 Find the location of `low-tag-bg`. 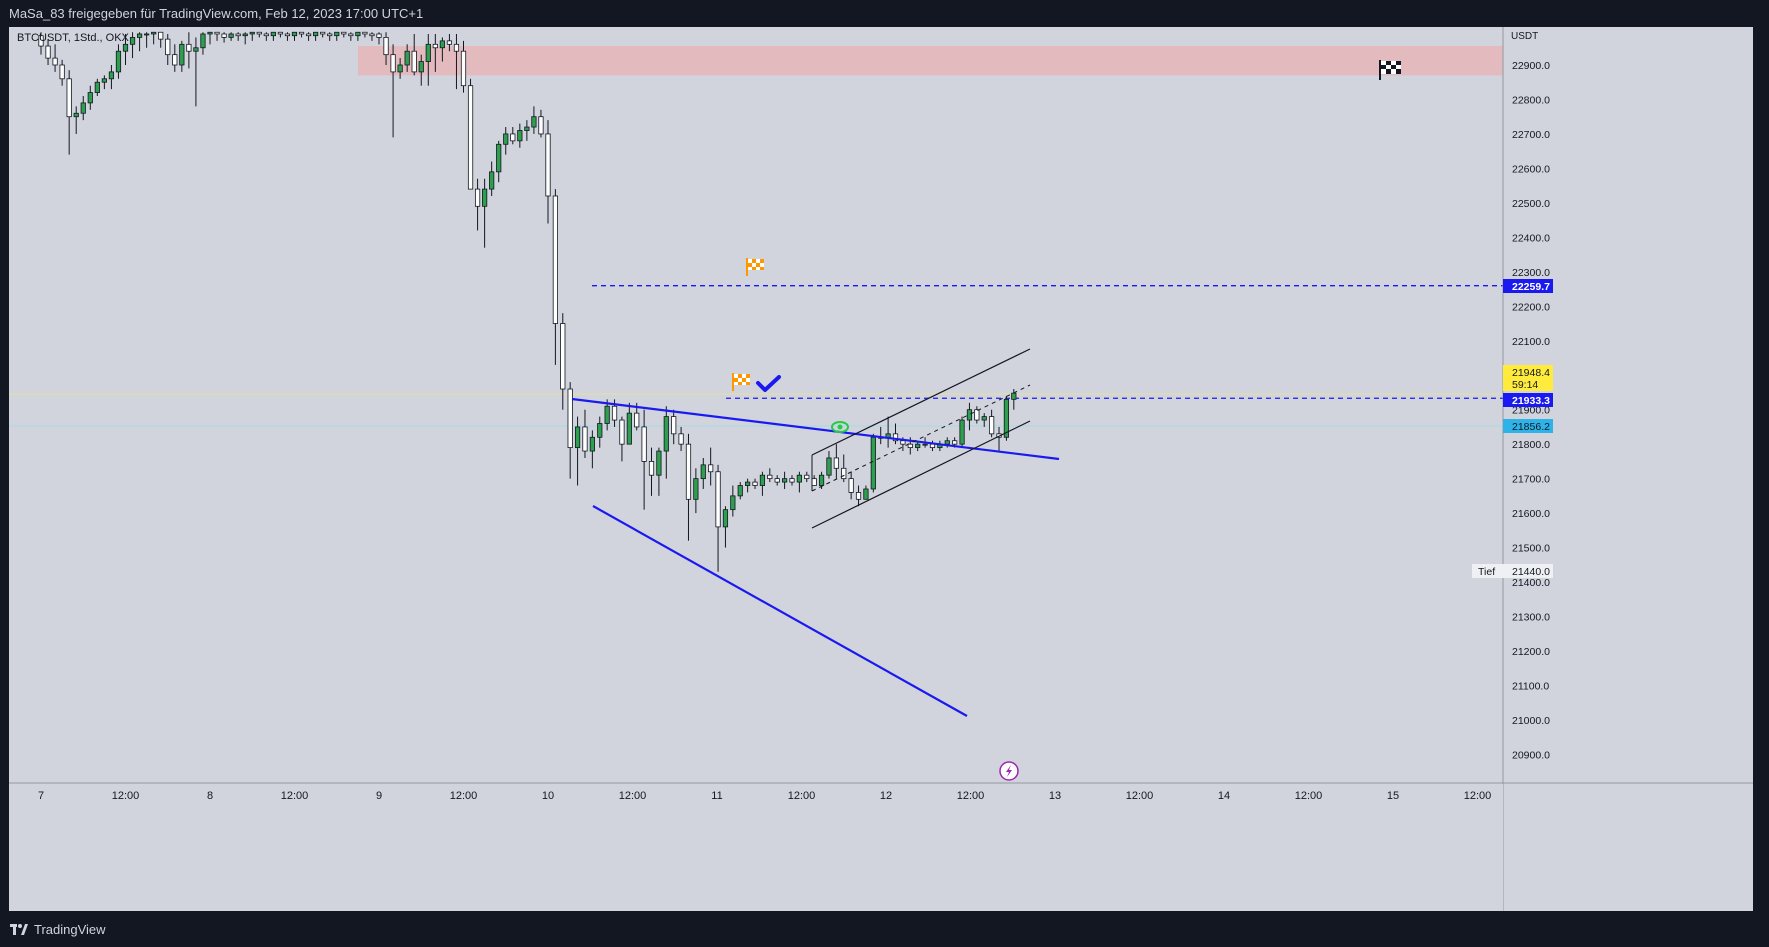

low-tag-bg is located at coordinates (1487, 571).